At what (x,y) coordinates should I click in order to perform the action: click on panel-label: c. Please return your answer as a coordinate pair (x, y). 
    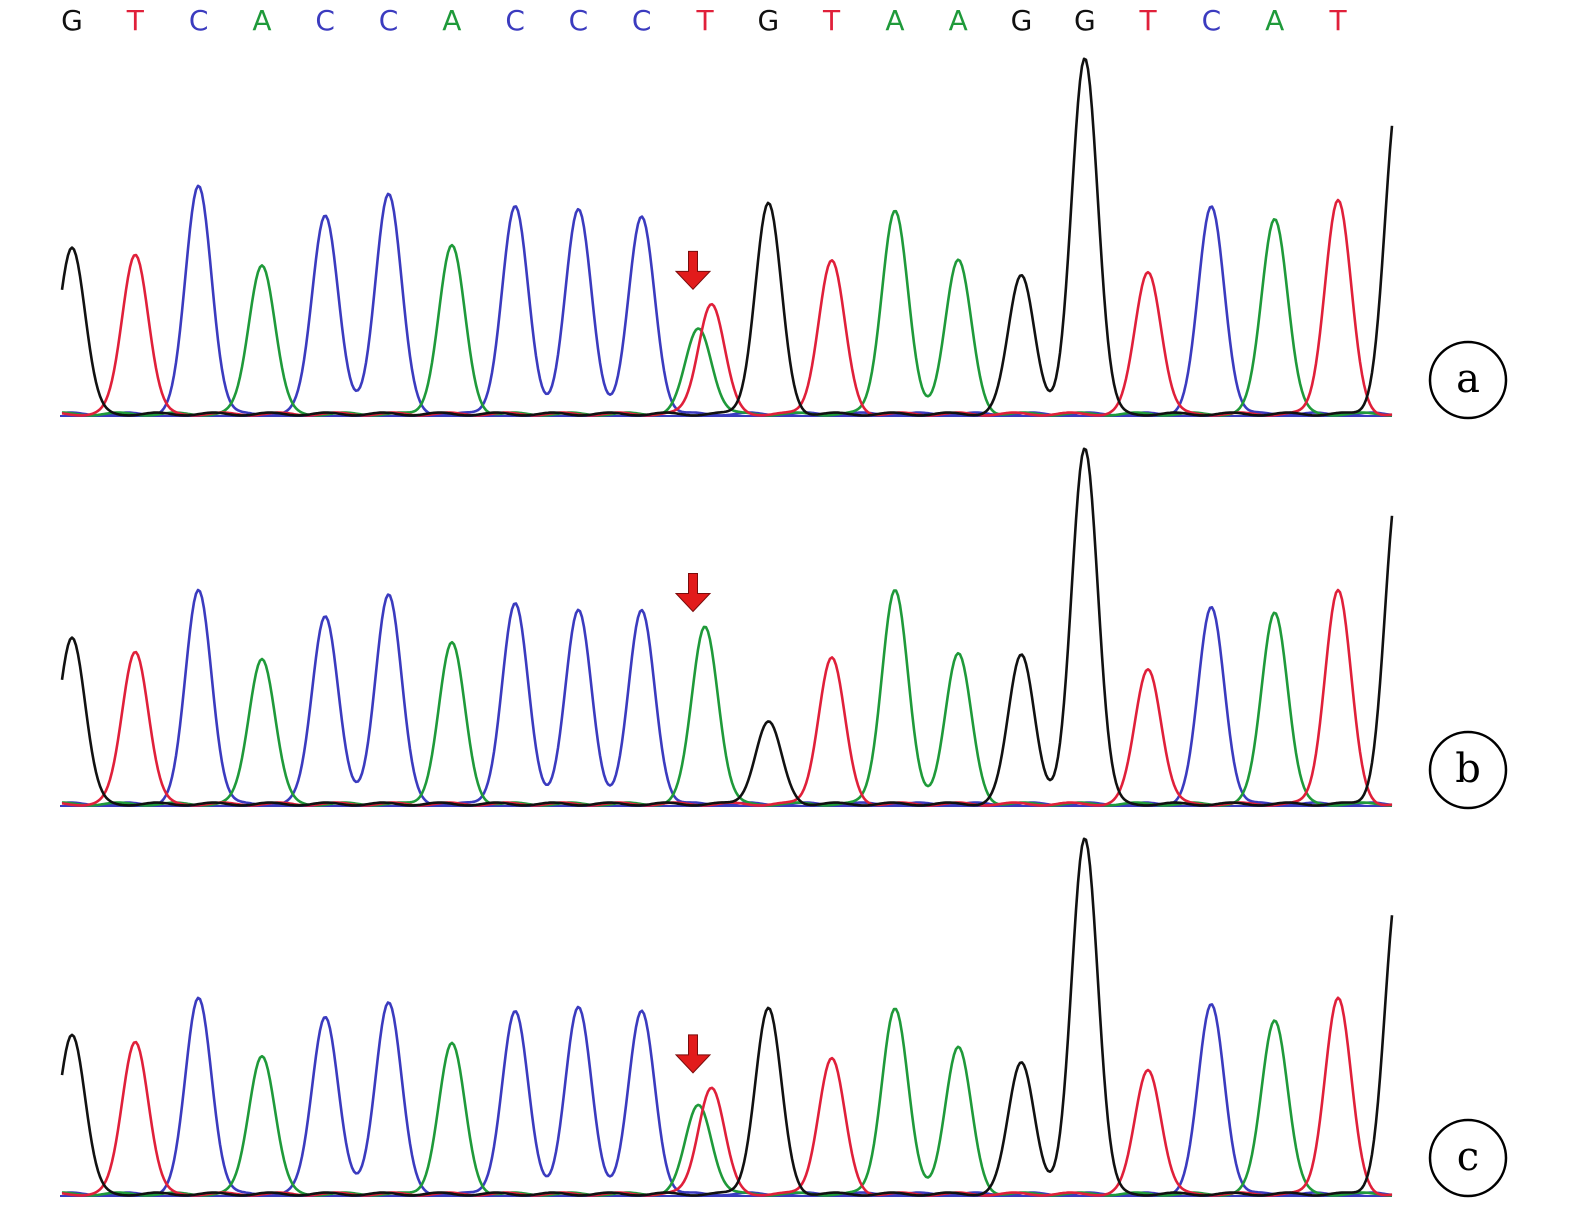
    Looking at the image, I should click on (1468, 1157).